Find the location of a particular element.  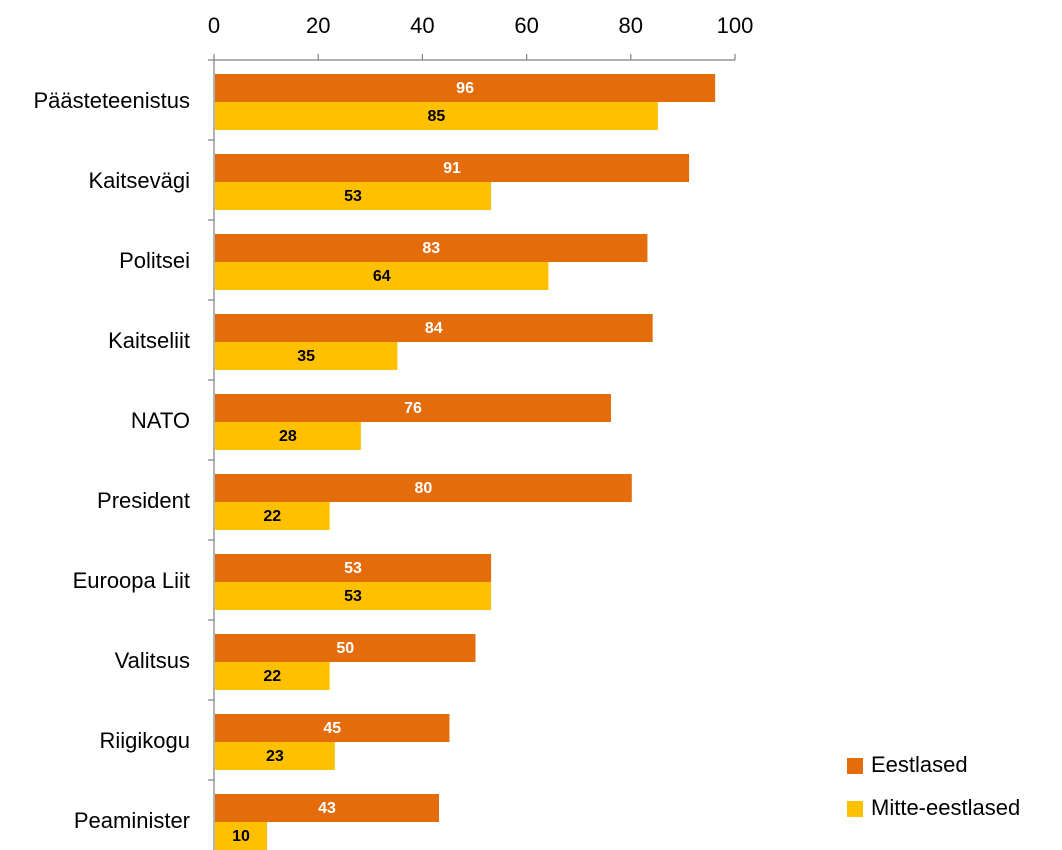

x-tick-label: 40 is located at coordinates (422, 25).